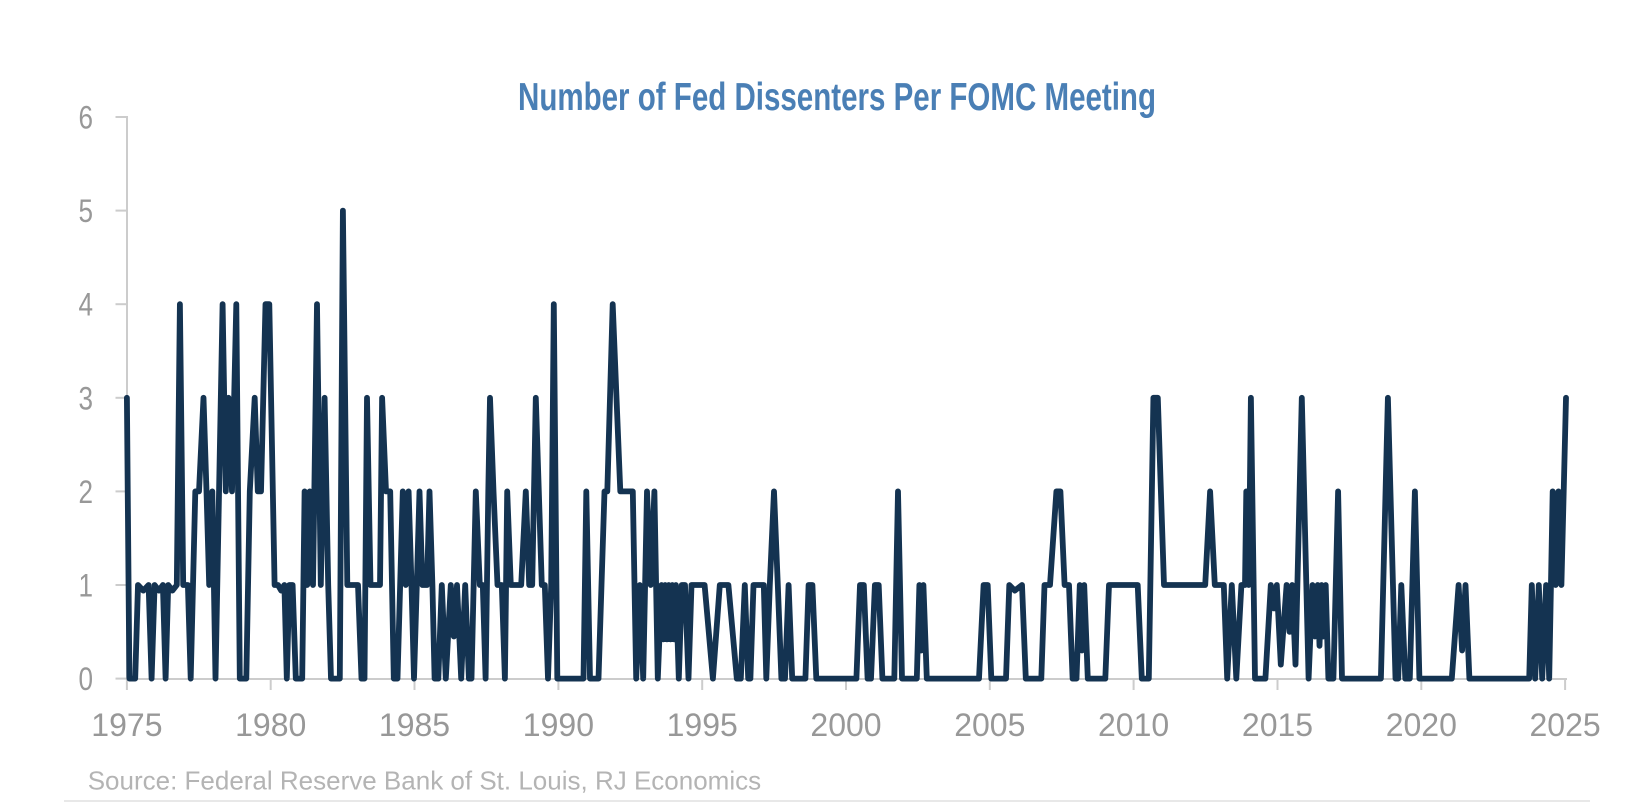 This screenshot has height=806, width=1644. What do you see at coordinates (86, 492) in the screenshot?
I see `svg-text: 2` at bounding box center [86, 492].